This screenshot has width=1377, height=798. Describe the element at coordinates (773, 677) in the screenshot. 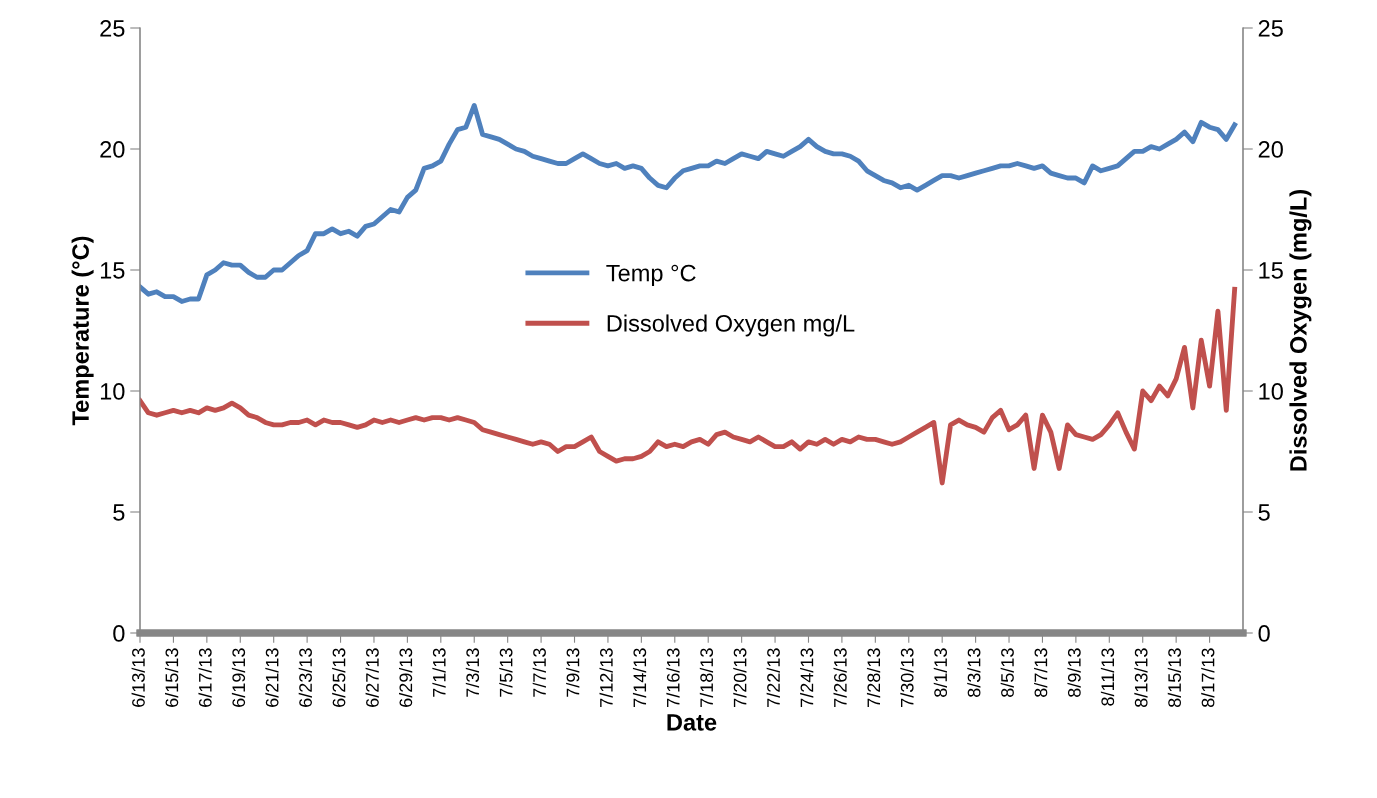

I see `x-tick-label: 7/22/13` at that location.